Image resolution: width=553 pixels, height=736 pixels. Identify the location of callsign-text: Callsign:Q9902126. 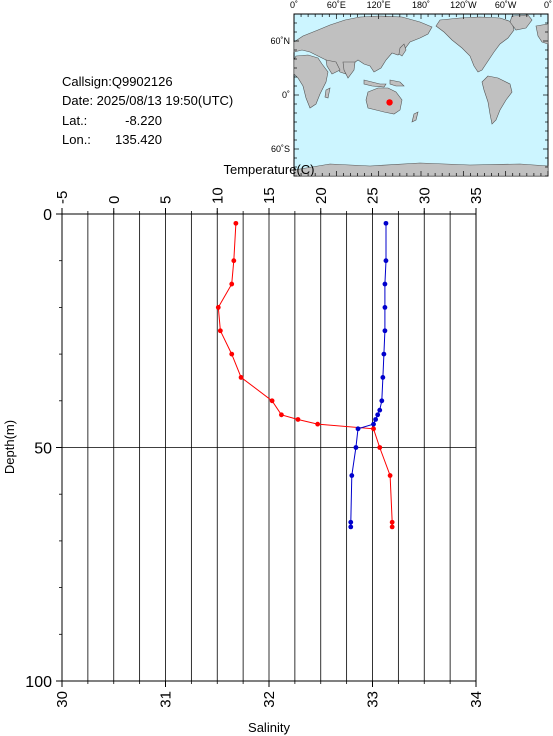
(117, 81).